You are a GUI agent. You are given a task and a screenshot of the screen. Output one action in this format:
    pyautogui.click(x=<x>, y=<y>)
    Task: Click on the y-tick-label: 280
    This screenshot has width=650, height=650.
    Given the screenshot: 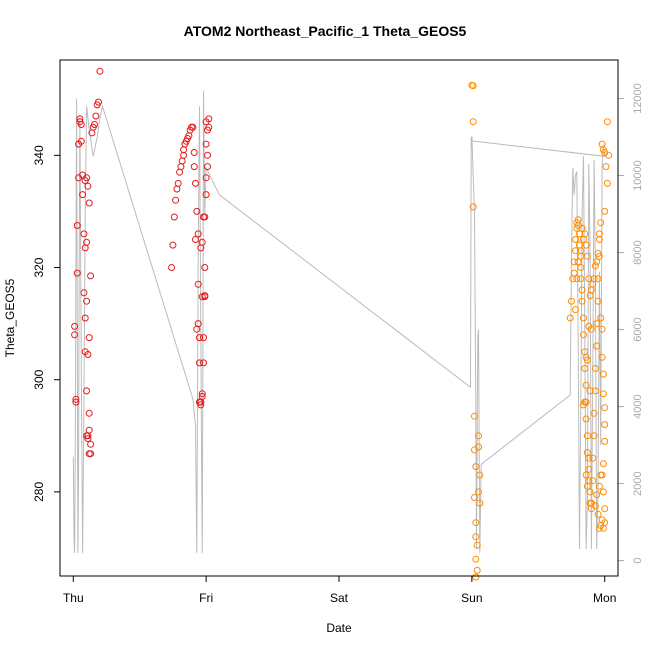 What is the action you would take?
    pyautogui.click(x=39, y=492)
    